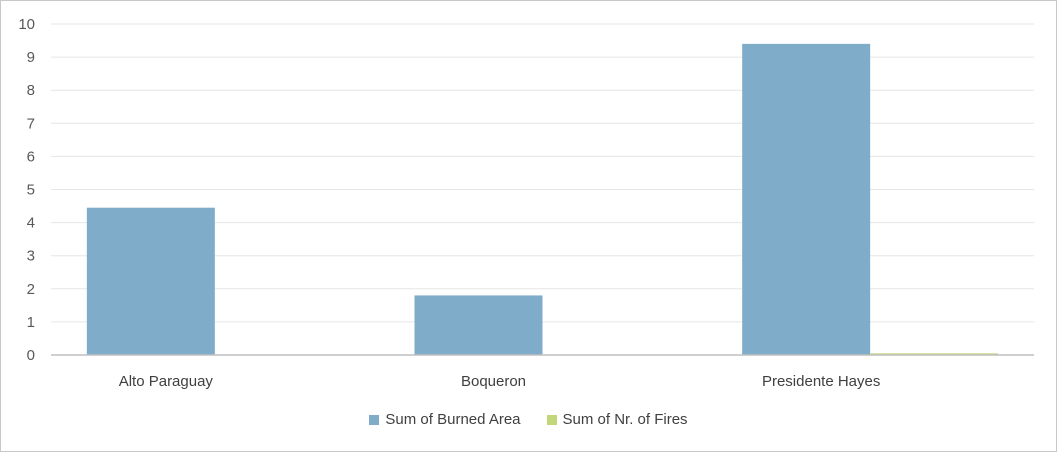 This screenshot has width=1057, height=452. What do you see at coordinates (493, 381) in the screenshot?
I see `x-tick-label: Boqueron` at bounding box center [493, 381].